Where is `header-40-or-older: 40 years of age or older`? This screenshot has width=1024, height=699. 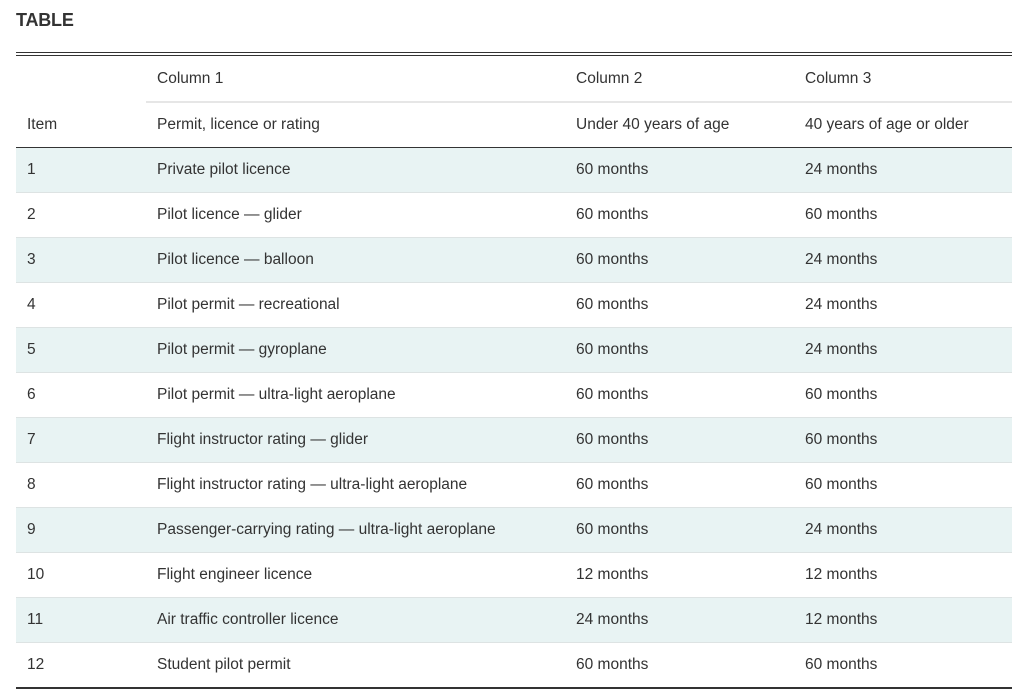 header-40-or-older: 40 years of age or older is located at coordinates (903, 125).